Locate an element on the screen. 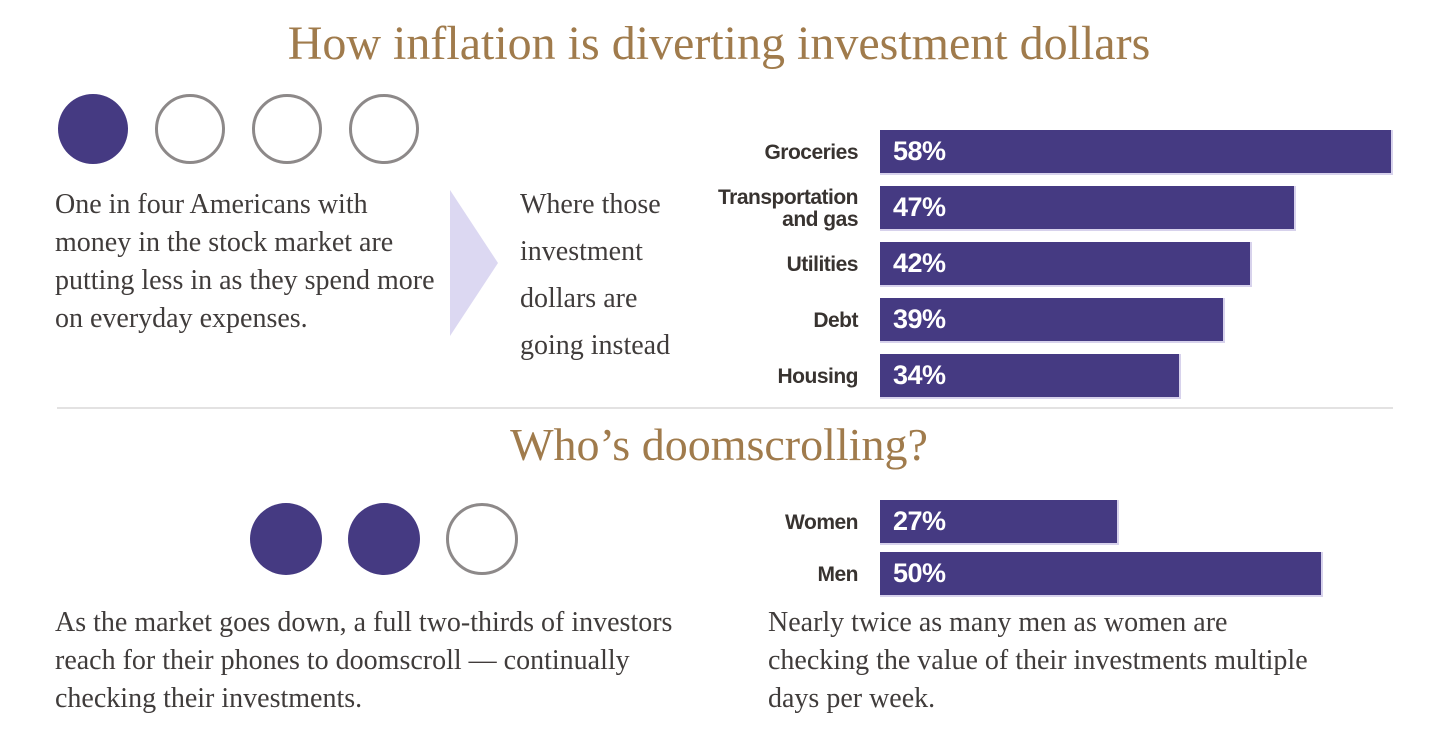 The width and height of the screenshot is (1438, 731). chart-row: Utilities 42% is located at coordinates (1046, 264).